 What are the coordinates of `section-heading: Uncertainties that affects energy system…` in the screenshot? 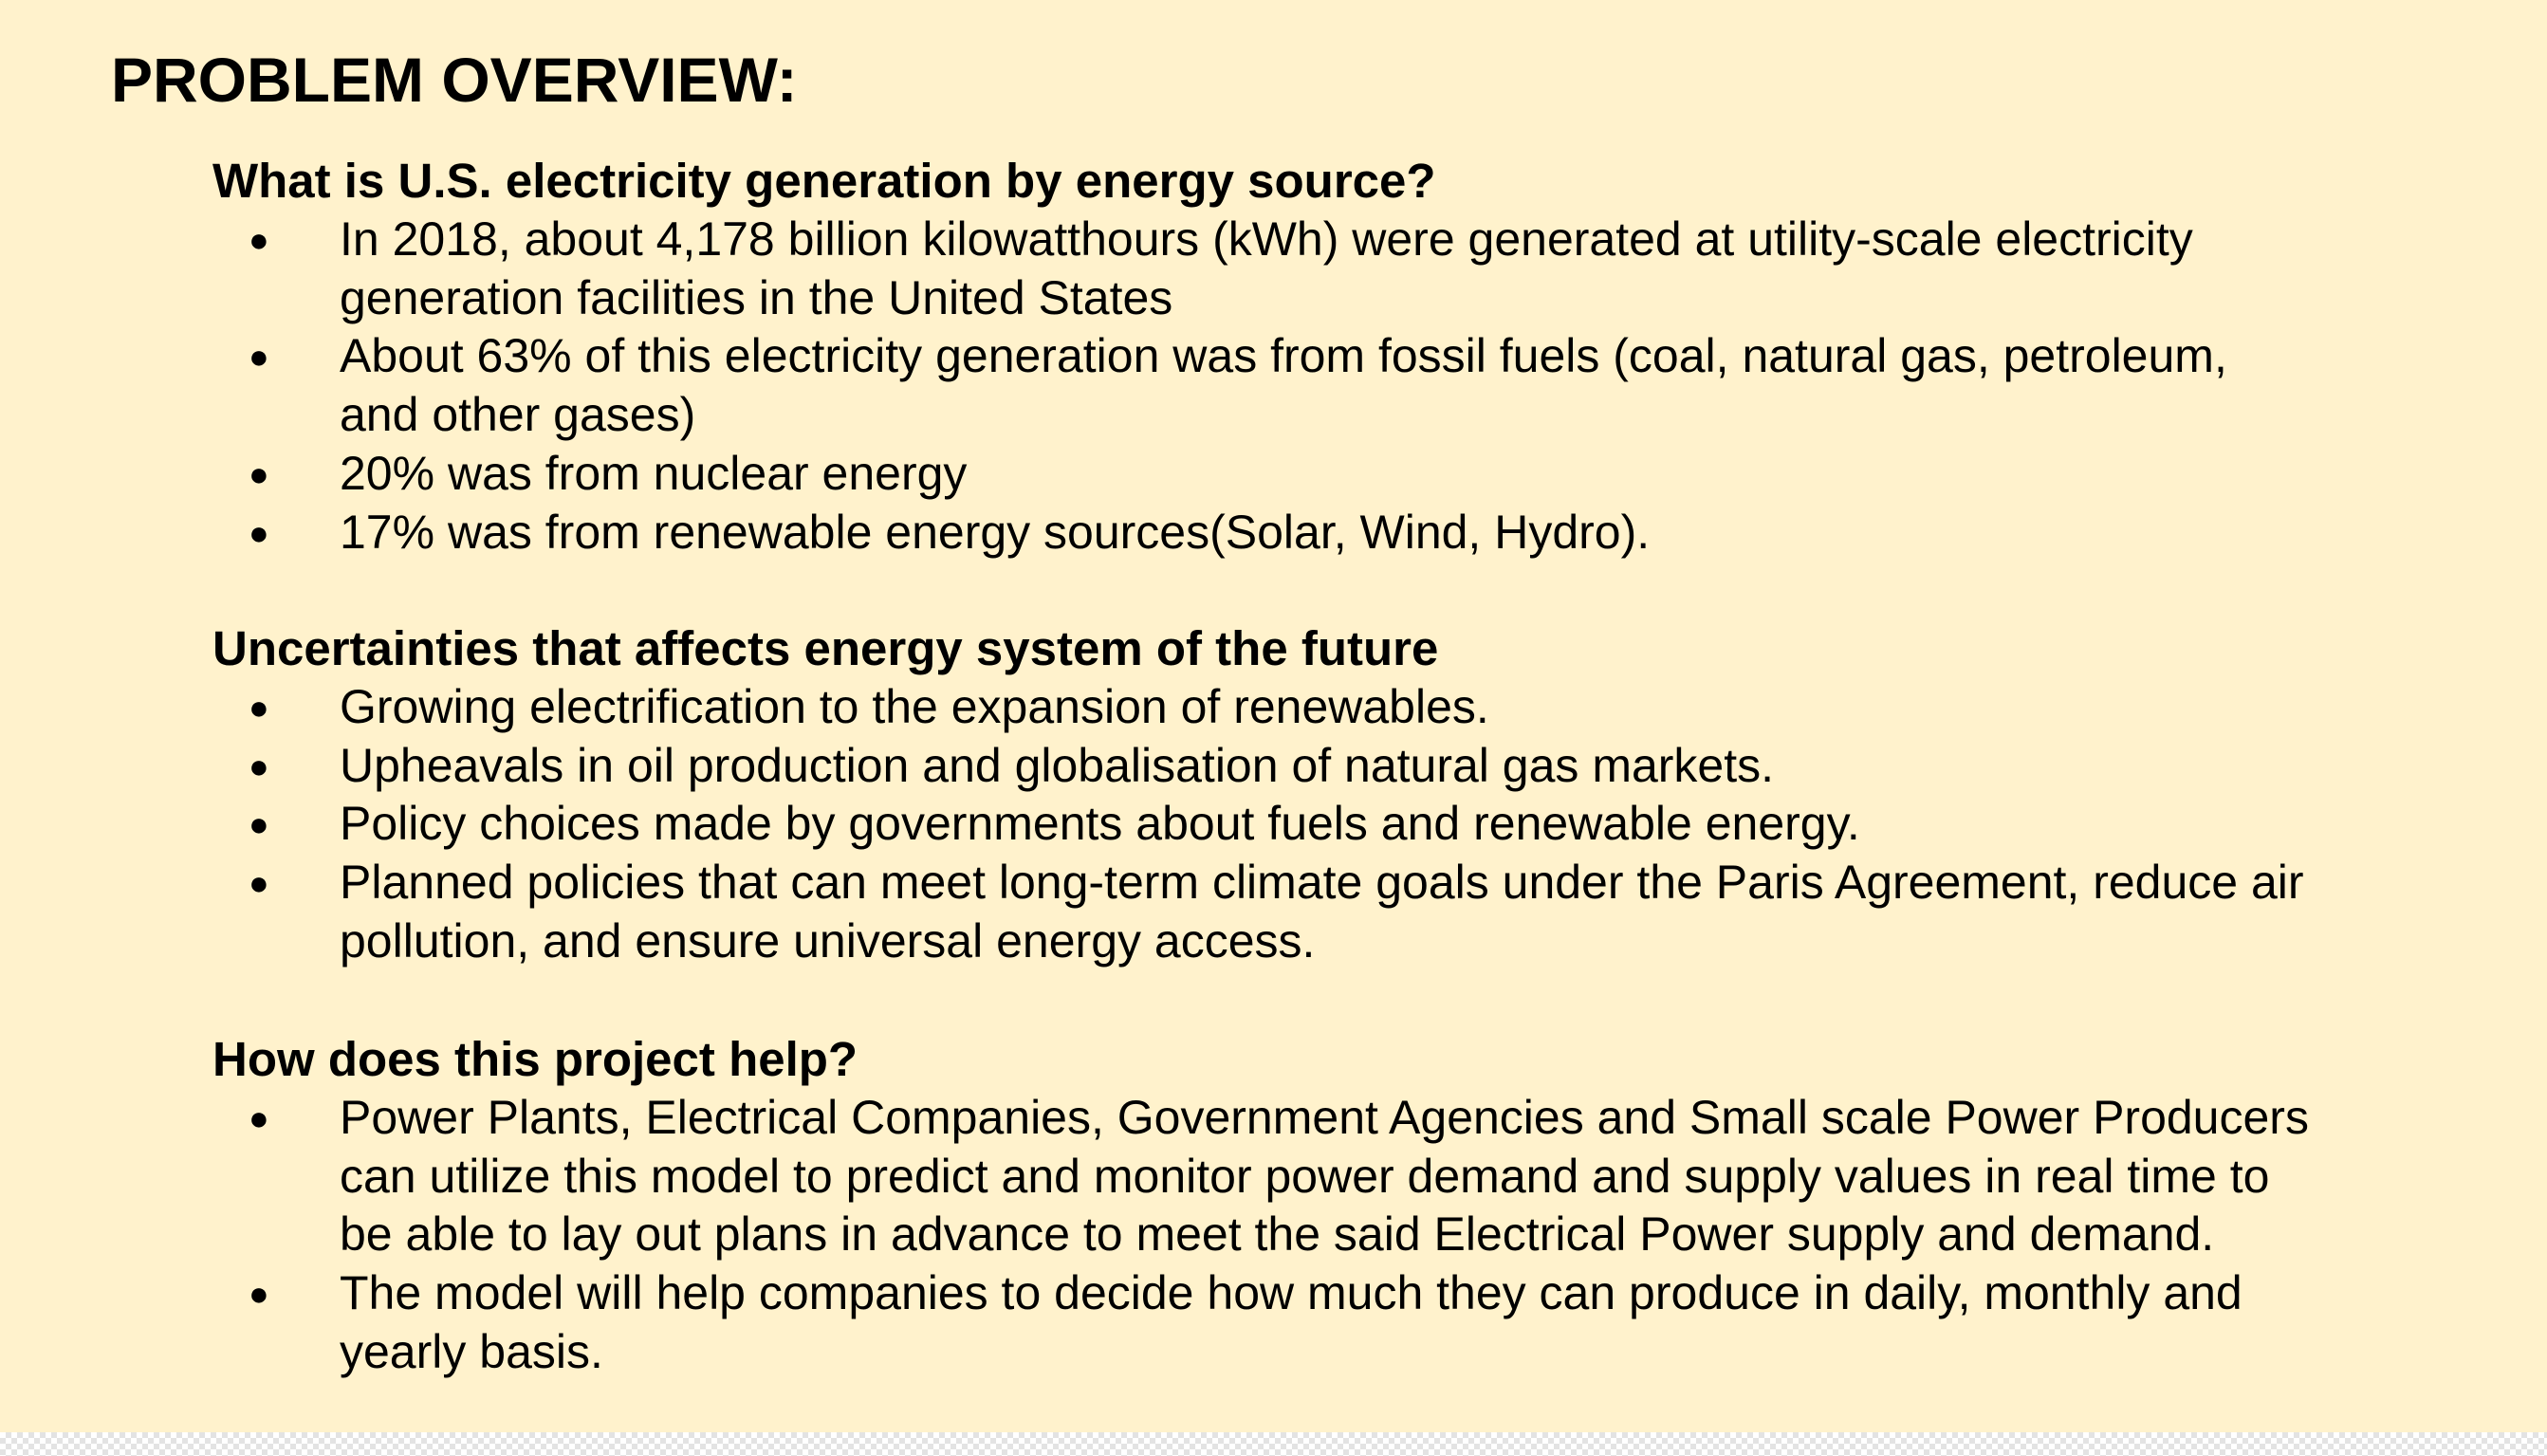 It's located at (825, 648).